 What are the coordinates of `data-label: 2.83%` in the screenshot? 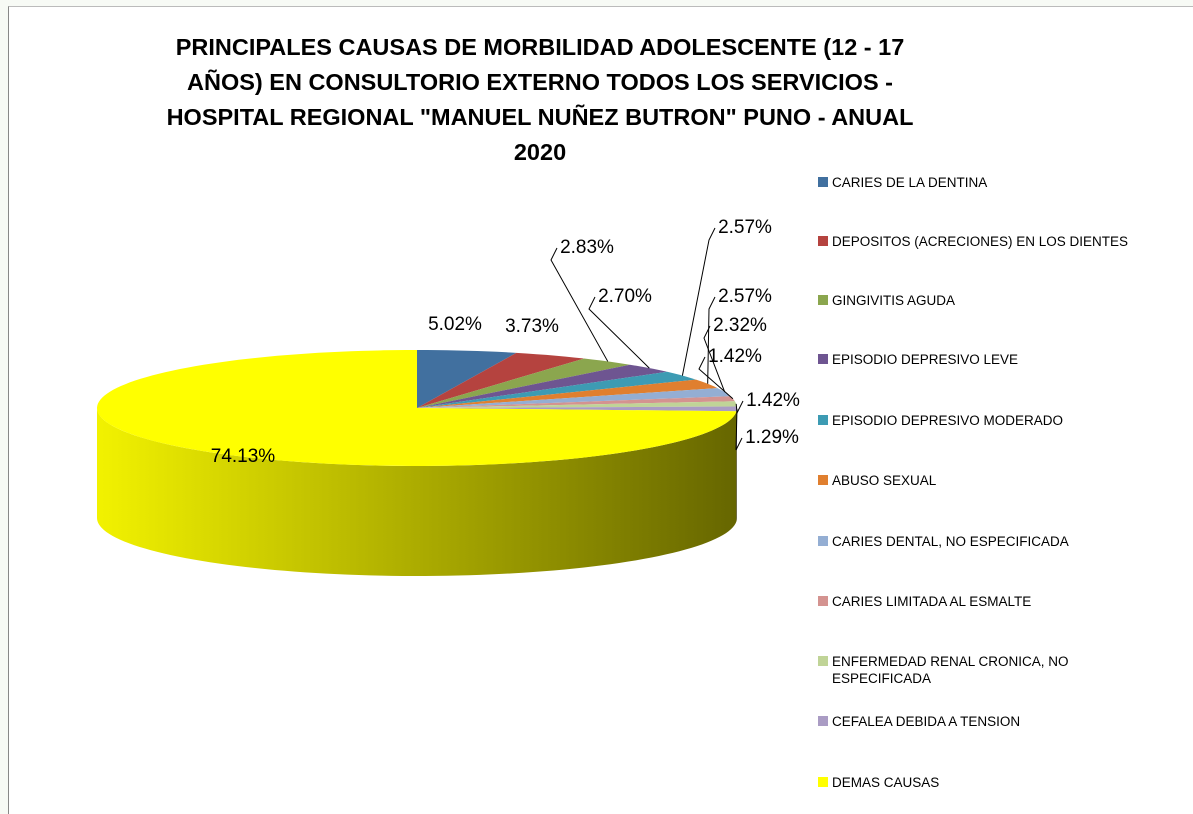 It's located at (587, 247).